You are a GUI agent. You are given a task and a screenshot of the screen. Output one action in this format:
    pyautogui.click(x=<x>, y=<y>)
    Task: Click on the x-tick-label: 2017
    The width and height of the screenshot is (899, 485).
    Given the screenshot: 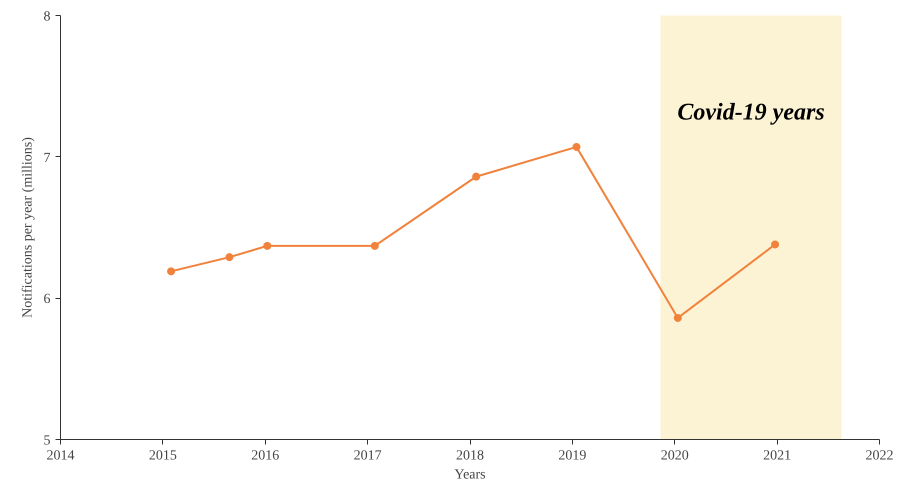 What is the action you would take?
    pyautogui.click(x=368, y=456)
    